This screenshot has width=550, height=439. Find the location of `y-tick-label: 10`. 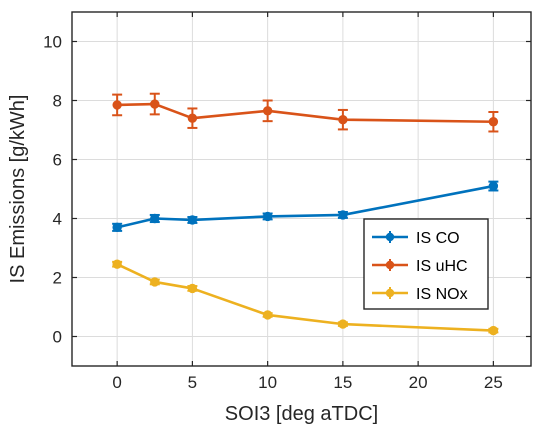

y-tick-label: 10 is located at coordinates (52, 42).